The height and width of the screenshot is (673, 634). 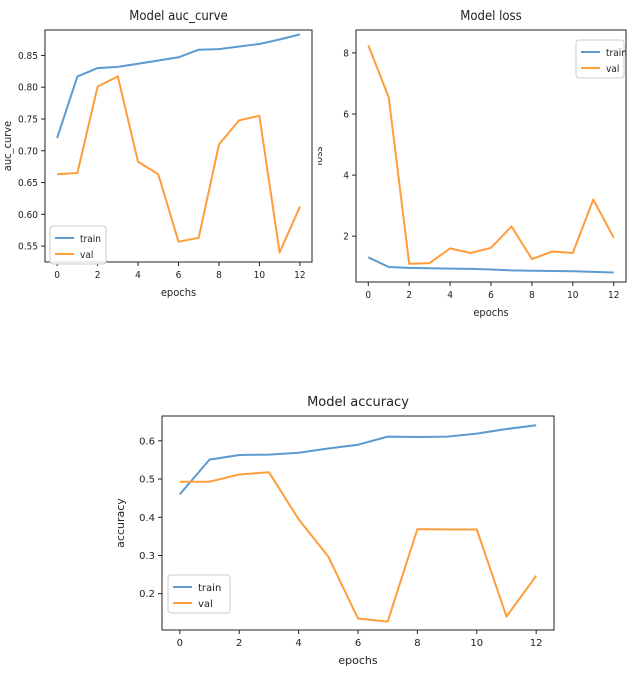 I want to click on auc-legend-val-label: val, so click(x=86, y=255).